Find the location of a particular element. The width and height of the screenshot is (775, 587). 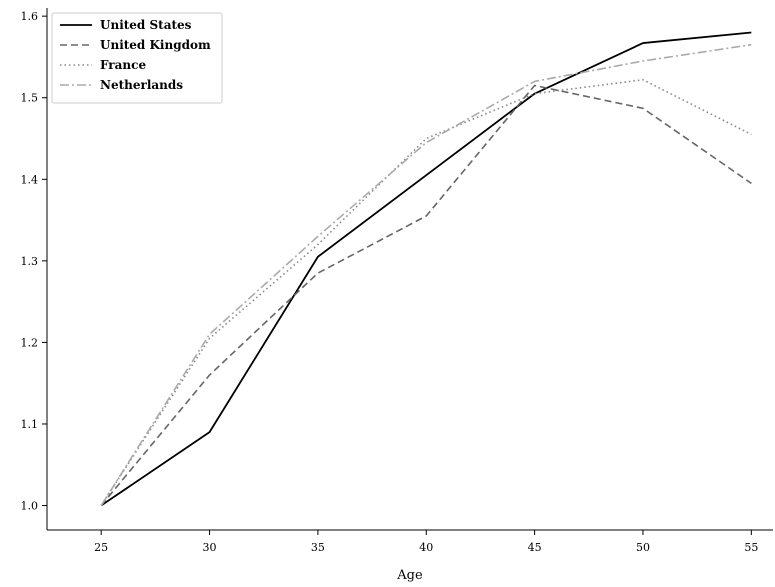

legend-label: France is located at coordinates (123, 65).